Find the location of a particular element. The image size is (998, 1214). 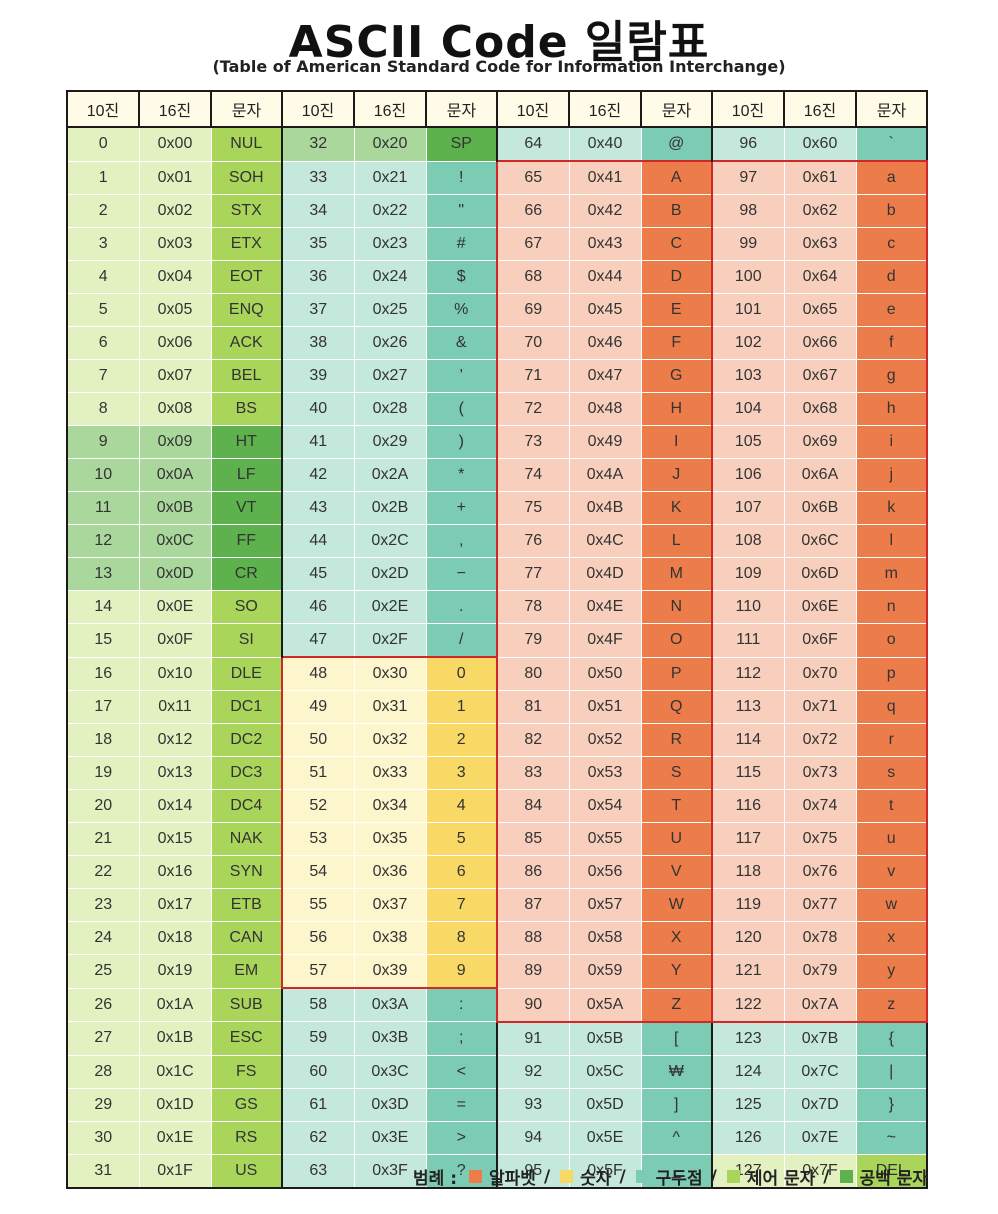

table-row: 25 0x19 EM 57 0x39 9 89 0x59 Y 121 0x79 y is located at coordinates (497, 971).